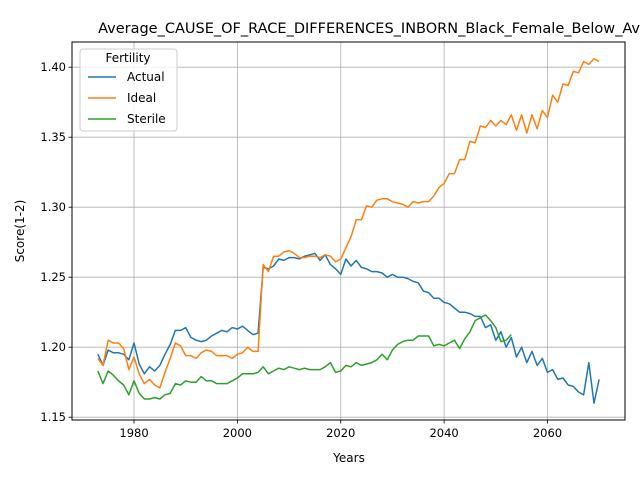 The image size is (640, 480). What do you see at coordinates (146, 77) in the screenshot?
I see `legend-label-actual: Actual` at bounding box center [146, 77].